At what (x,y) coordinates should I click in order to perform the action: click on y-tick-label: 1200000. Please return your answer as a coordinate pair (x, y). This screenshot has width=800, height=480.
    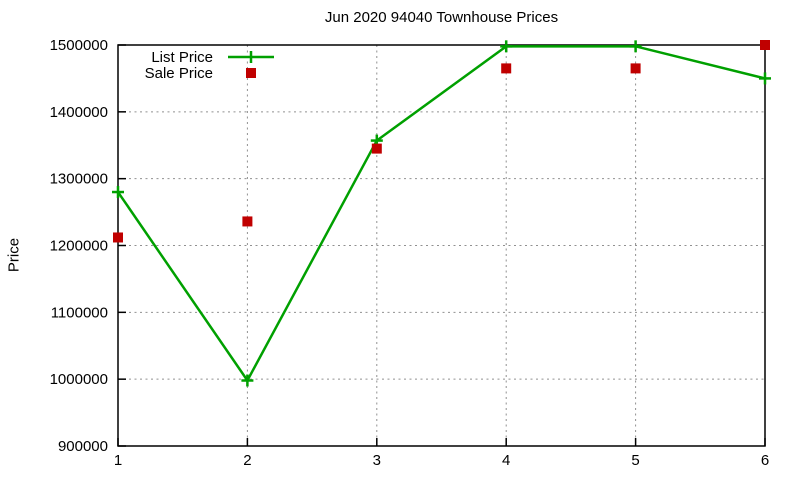
    Looking at the image, I should click on (79, 246).